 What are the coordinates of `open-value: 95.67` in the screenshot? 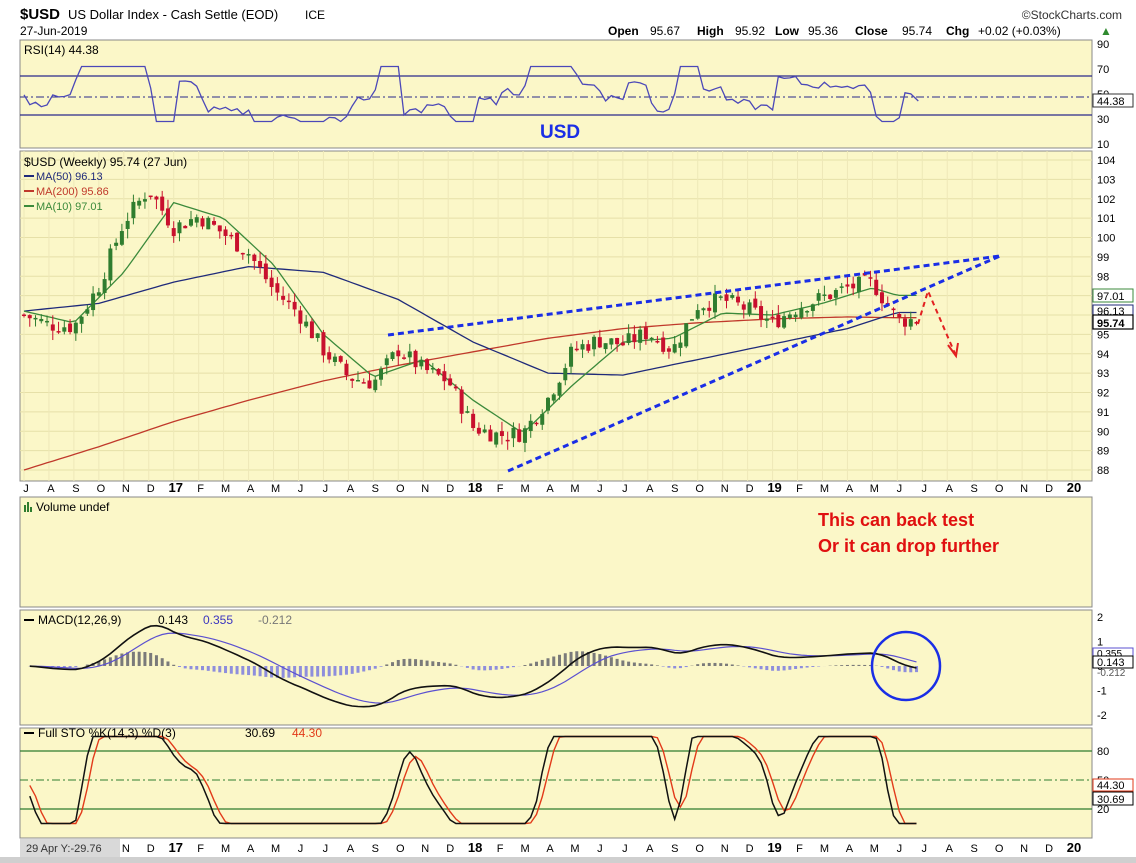 It's located at (665, 31).